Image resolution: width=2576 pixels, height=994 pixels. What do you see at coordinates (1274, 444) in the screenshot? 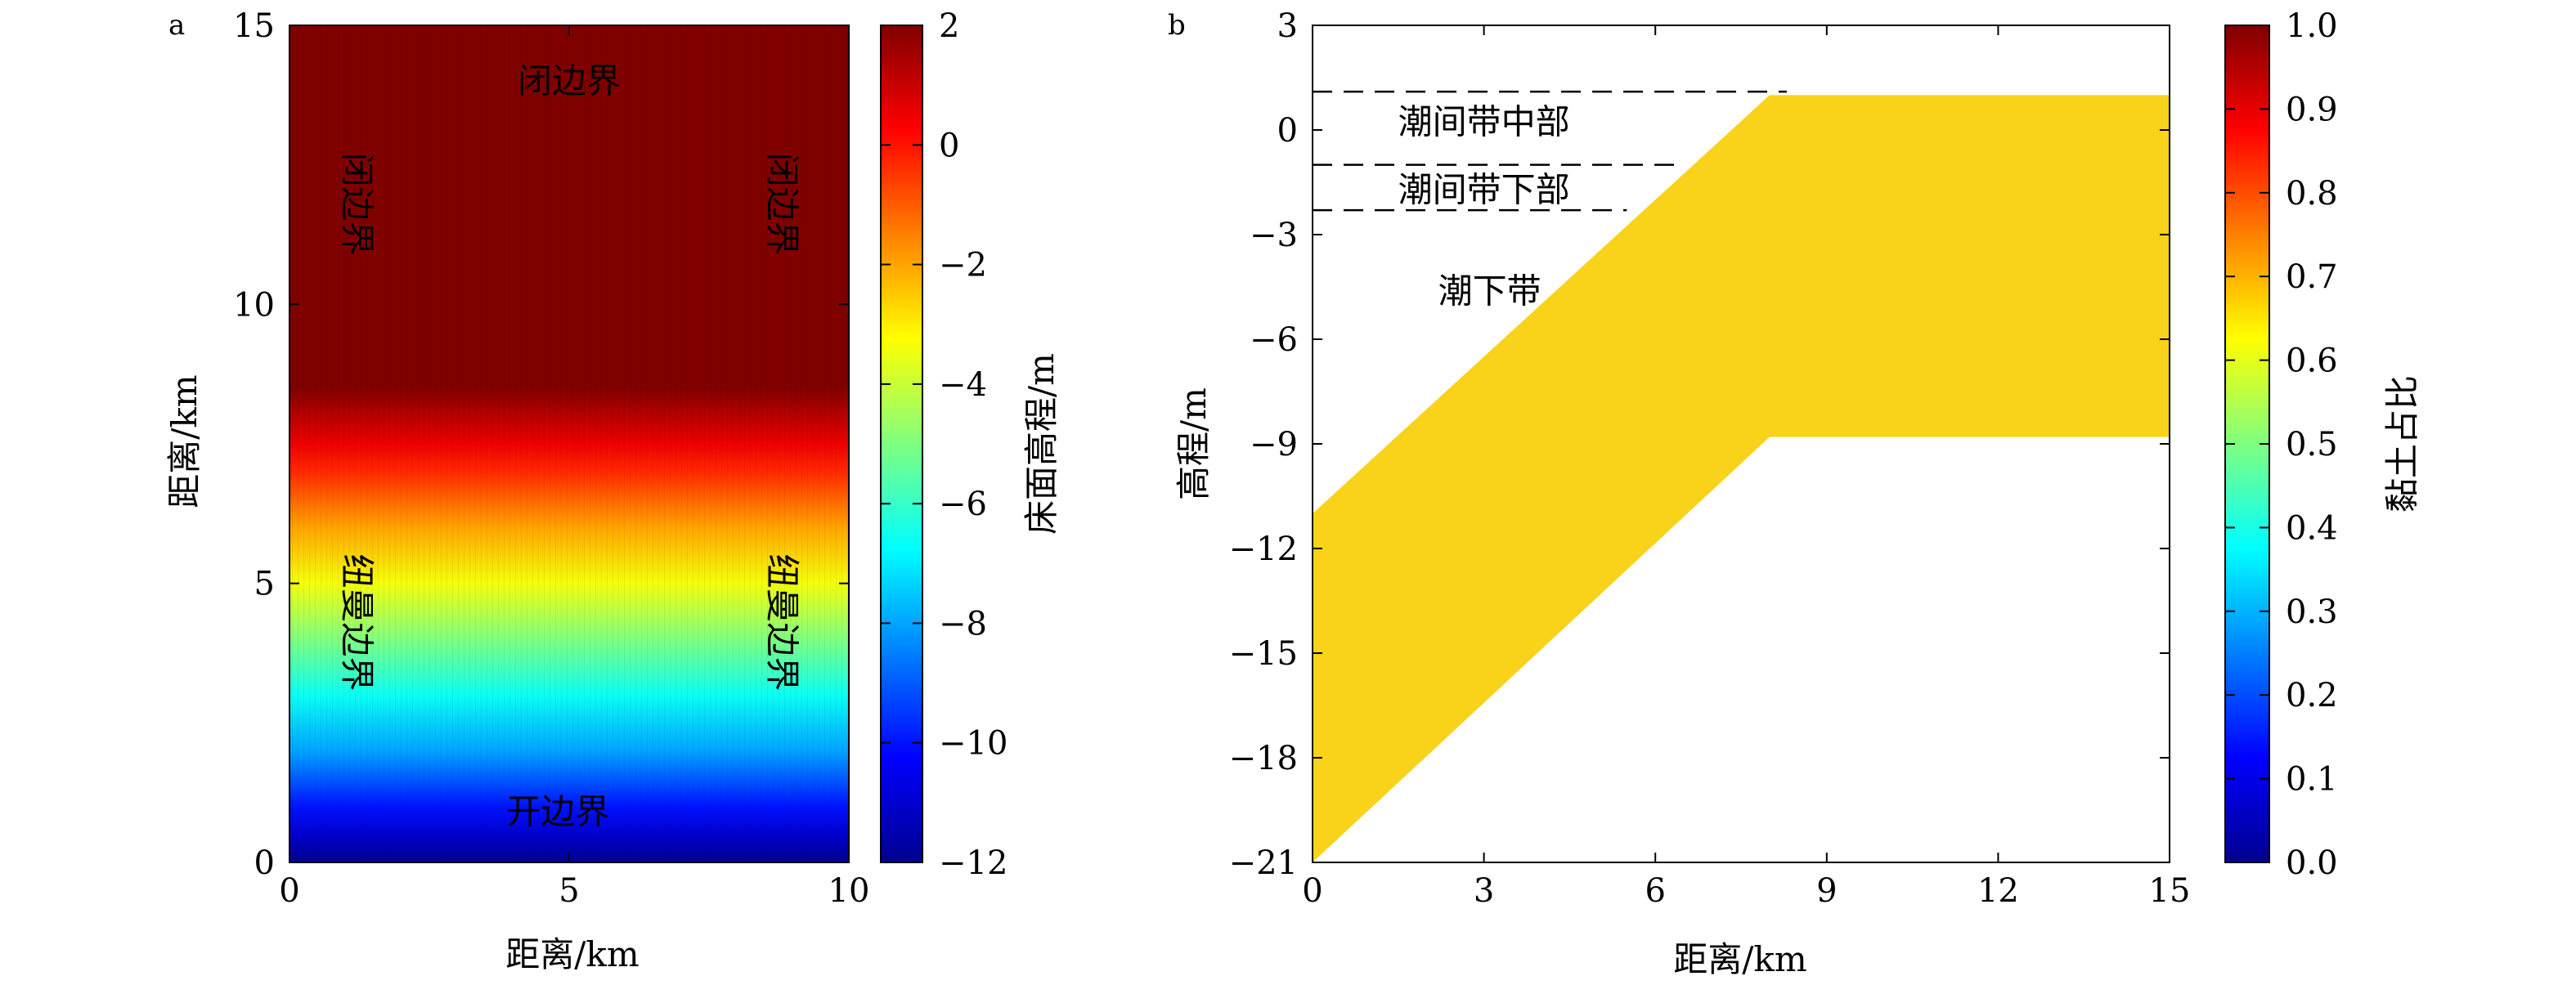
I see `y-tick-label-b: −9` at bounding box center [1274, 444].